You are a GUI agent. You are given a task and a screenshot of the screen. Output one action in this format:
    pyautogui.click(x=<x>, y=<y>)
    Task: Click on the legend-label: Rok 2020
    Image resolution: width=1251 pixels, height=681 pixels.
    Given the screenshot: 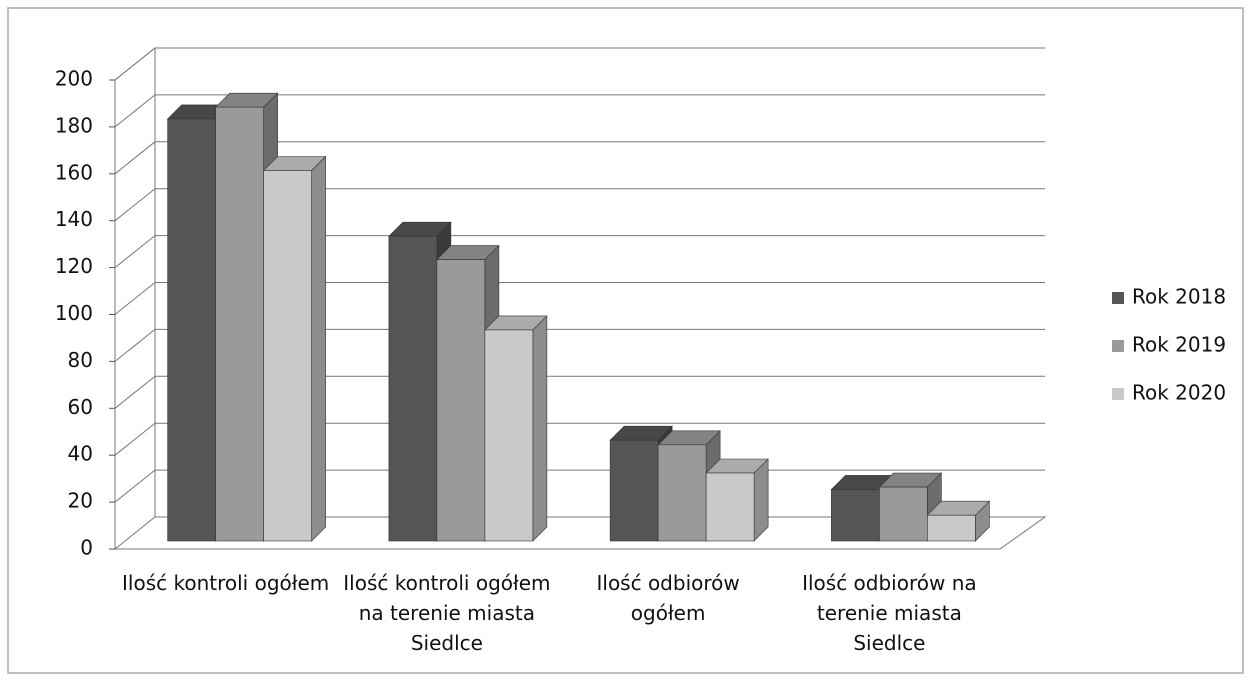 What is the action you would take?
    pyautogui.click(x=1179, y=393)
    